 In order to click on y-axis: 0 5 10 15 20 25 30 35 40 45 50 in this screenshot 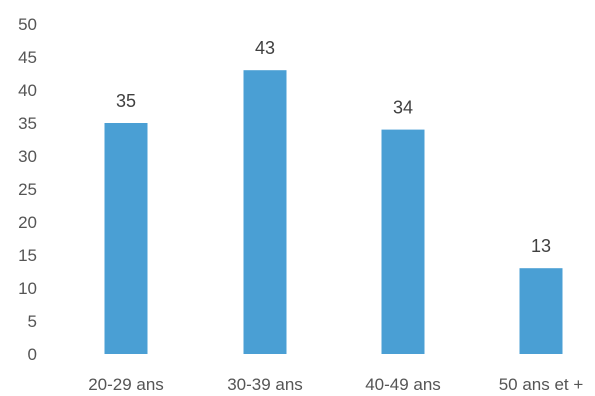, I will do `click(27, 189)`.